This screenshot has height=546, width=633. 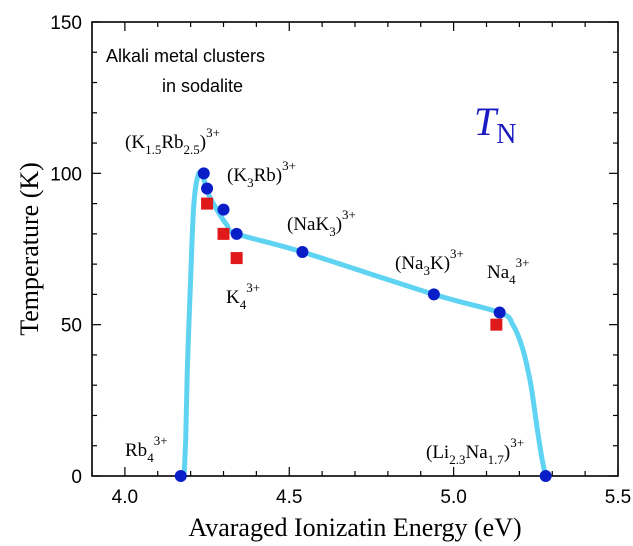 I want to click on tn-label: TN, so click(x=495, y=124).